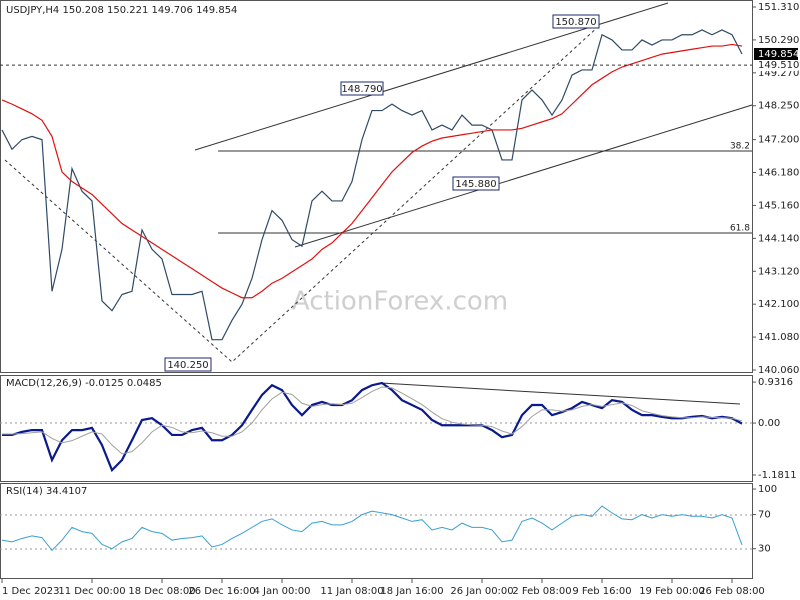 This screenshot has width=800, height=600. Describe the element at coordinates (481, 591) in the screenshot. I see `x-tick-label: 26 Jan 00:00` at that location.